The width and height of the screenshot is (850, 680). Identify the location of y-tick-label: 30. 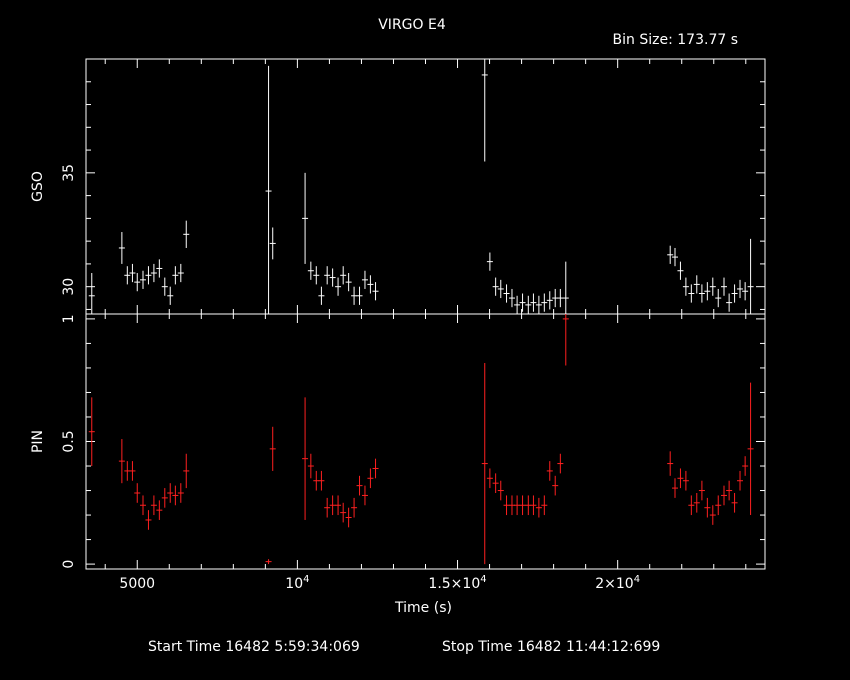
(69, 287).